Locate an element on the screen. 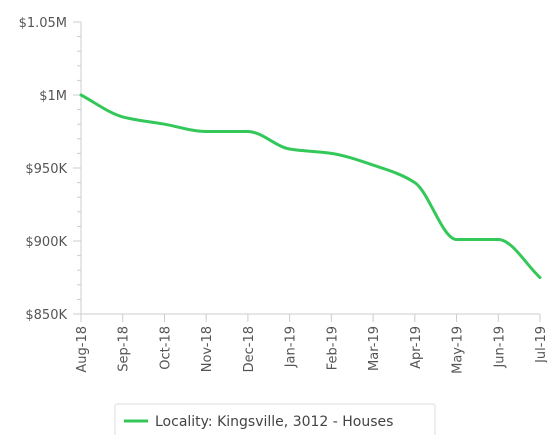 This screenshot has height=435, width=547. x-tick-label: Aug-18 is located at coordinates (82, 349).